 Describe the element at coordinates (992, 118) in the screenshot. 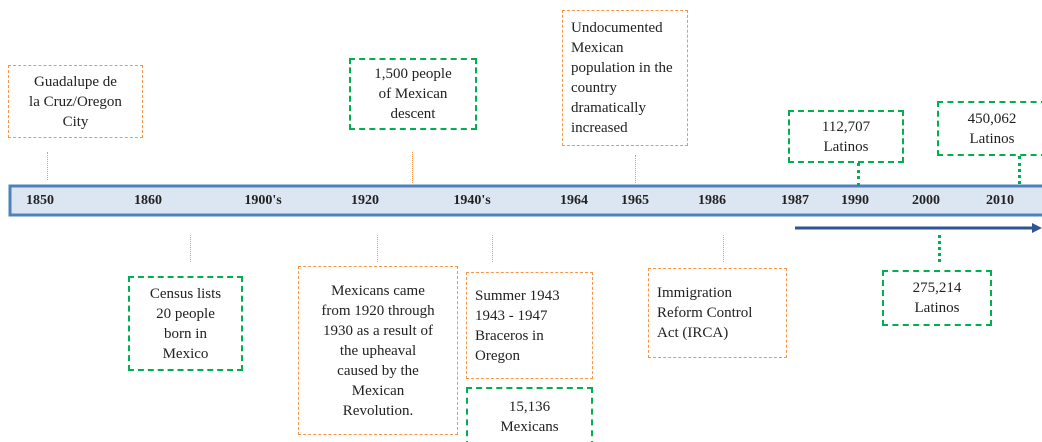

I see `event-text: 450,062` at that location.